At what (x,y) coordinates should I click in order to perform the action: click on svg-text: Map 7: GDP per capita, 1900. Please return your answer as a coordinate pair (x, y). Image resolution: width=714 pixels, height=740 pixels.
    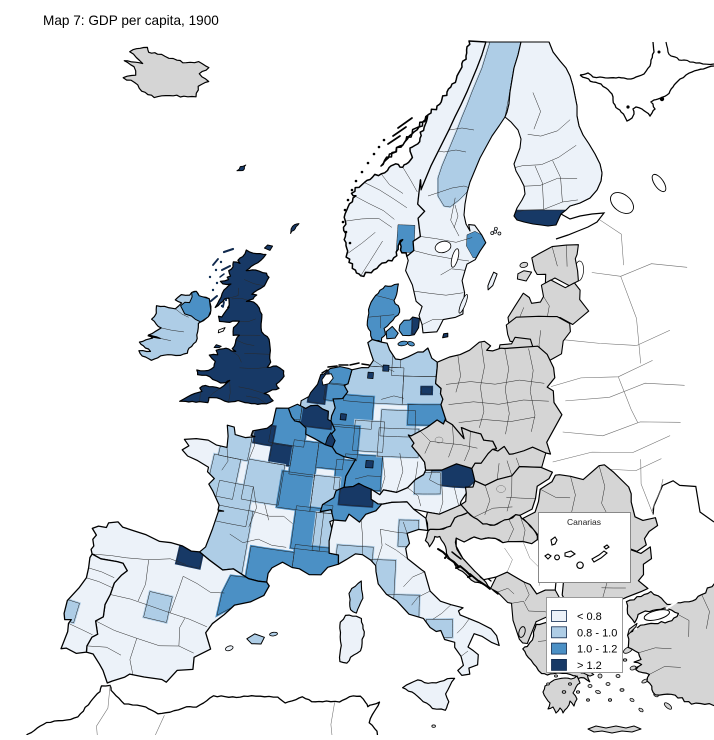
    Looking at the image, I should click on (131, 20).